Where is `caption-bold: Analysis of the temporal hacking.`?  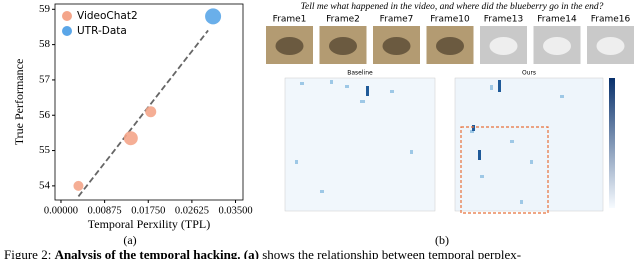 caption-bold: Analysis of the temporal hacking. is located at coordinates (148, 253).